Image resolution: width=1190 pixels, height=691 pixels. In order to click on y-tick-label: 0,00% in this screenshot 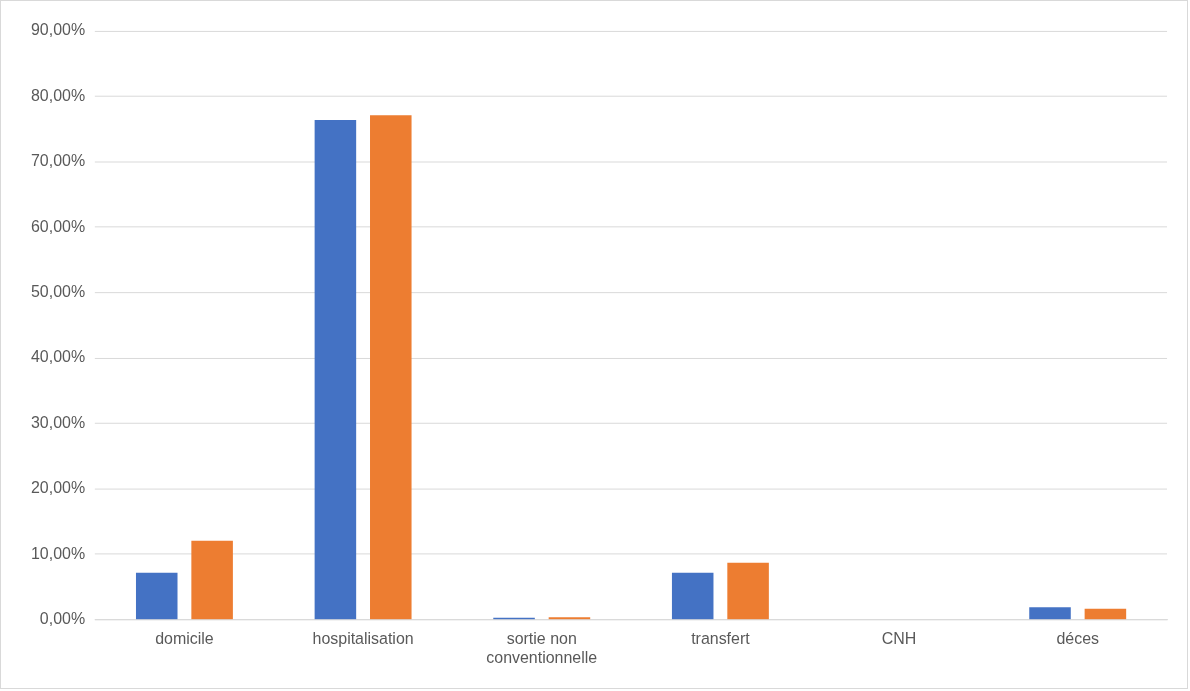, I will do `click(62, 619)`.